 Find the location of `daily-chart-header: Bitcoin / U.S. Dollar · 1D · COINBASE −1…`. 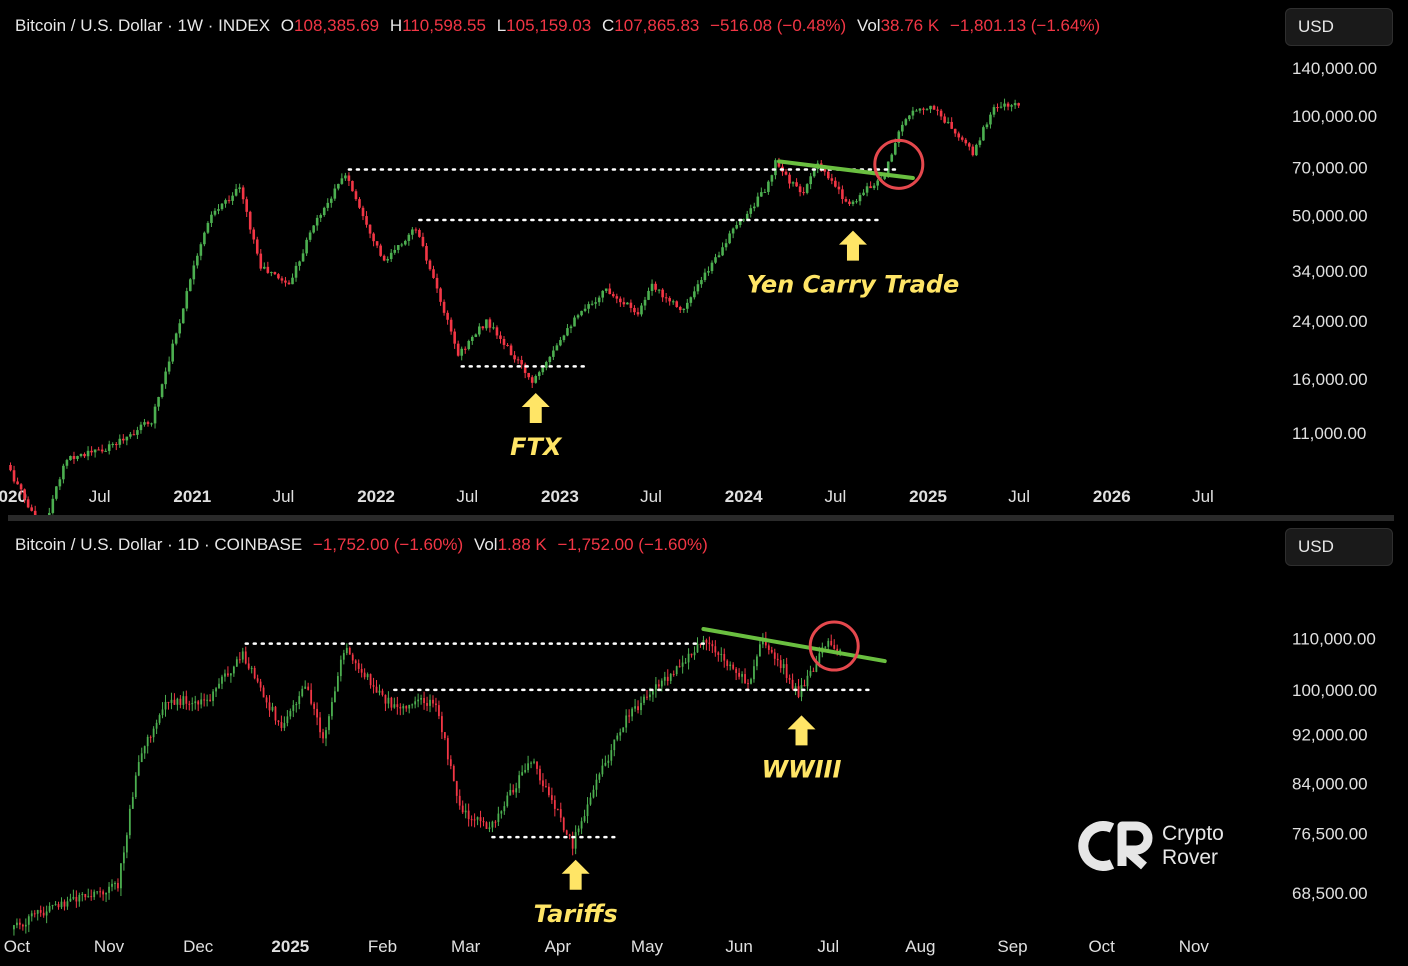

daily-chart-header: Bitcoin / U.S. Dollar · 1D · COINBASE −1… is located at coordinates (364, 545).